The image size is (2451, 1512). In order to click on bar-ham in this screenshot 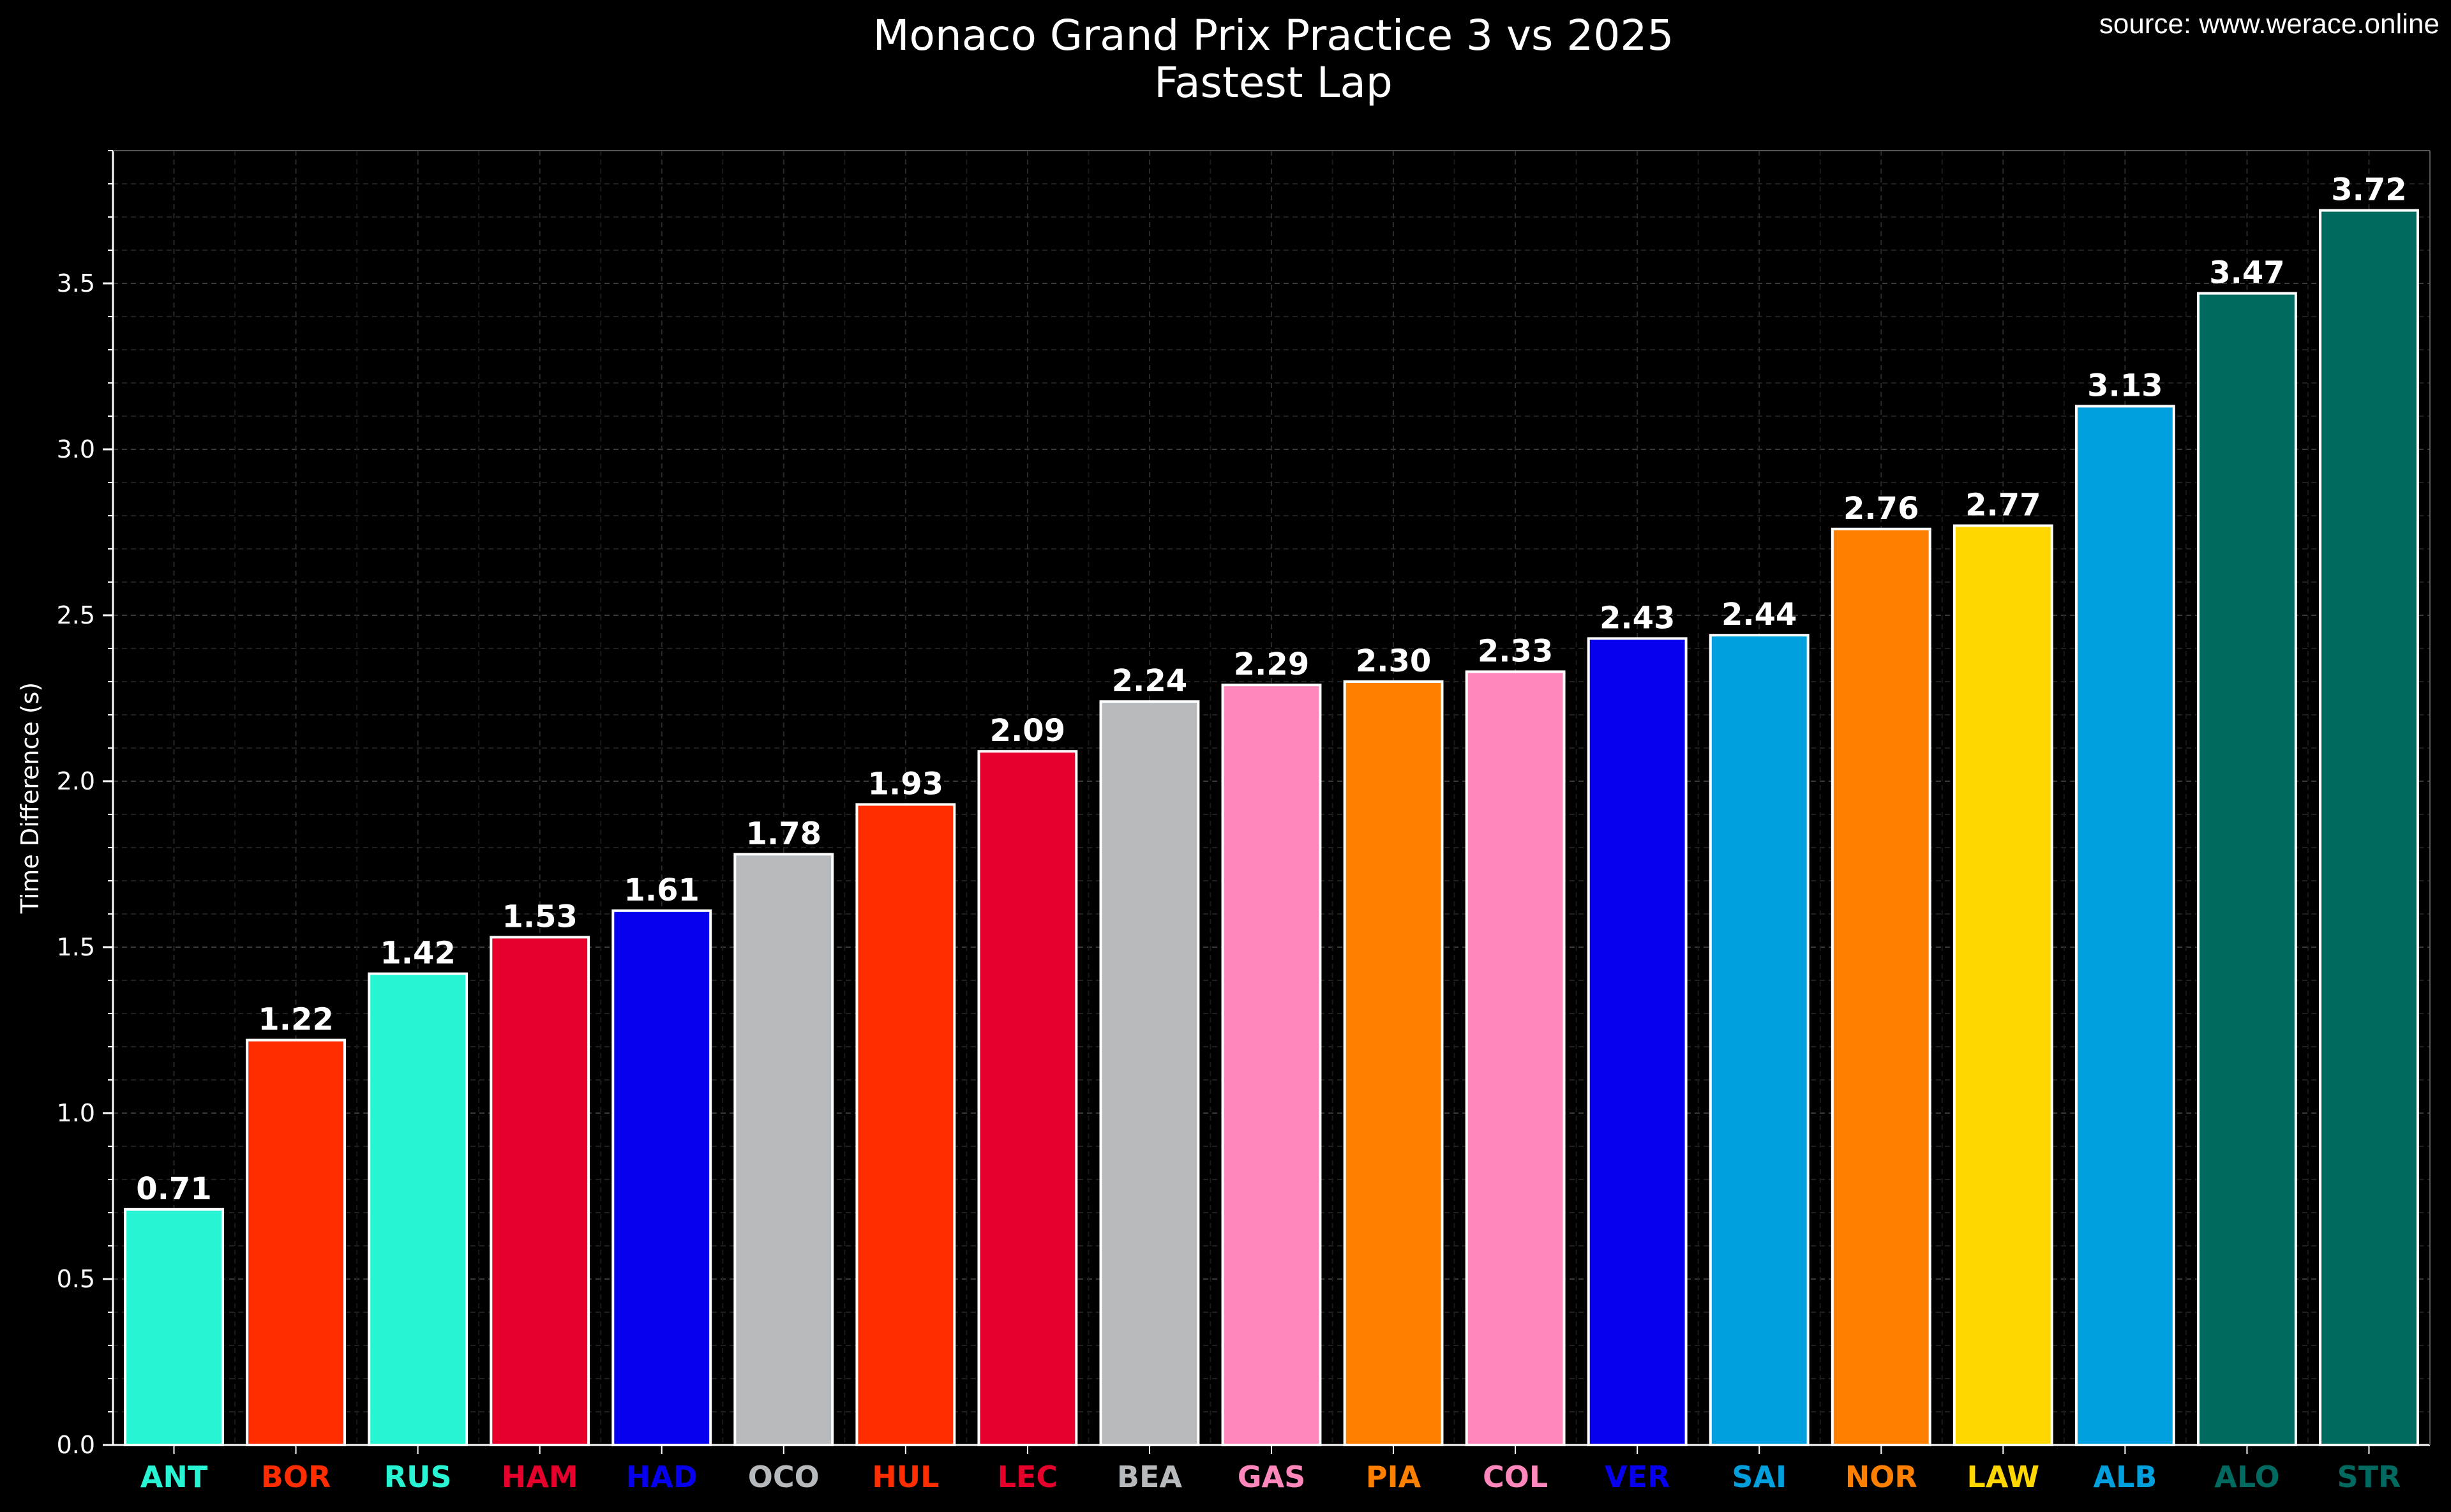, I will do `click(540, 1191)`.